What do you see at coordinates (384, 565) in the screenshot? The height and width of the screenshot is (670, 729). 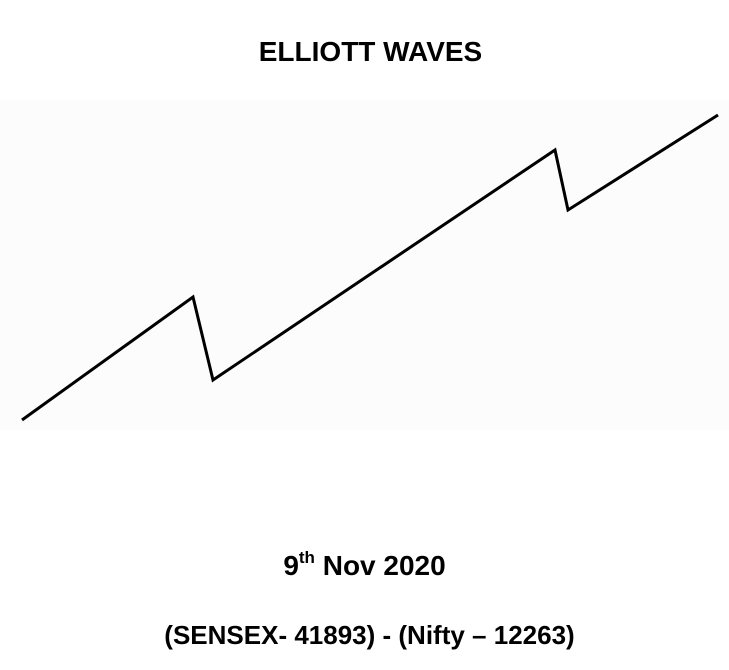 I see `date-rest: Nov 2020` at bounding box center [384, 565].